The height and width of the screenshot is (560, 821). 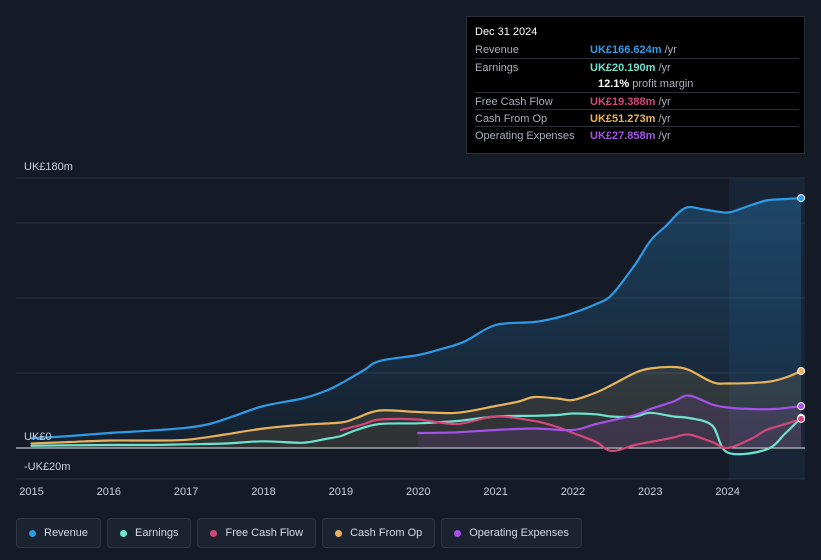 I want to click on profit-margin: 12.1% profit margin, so click(x=646, y=84).